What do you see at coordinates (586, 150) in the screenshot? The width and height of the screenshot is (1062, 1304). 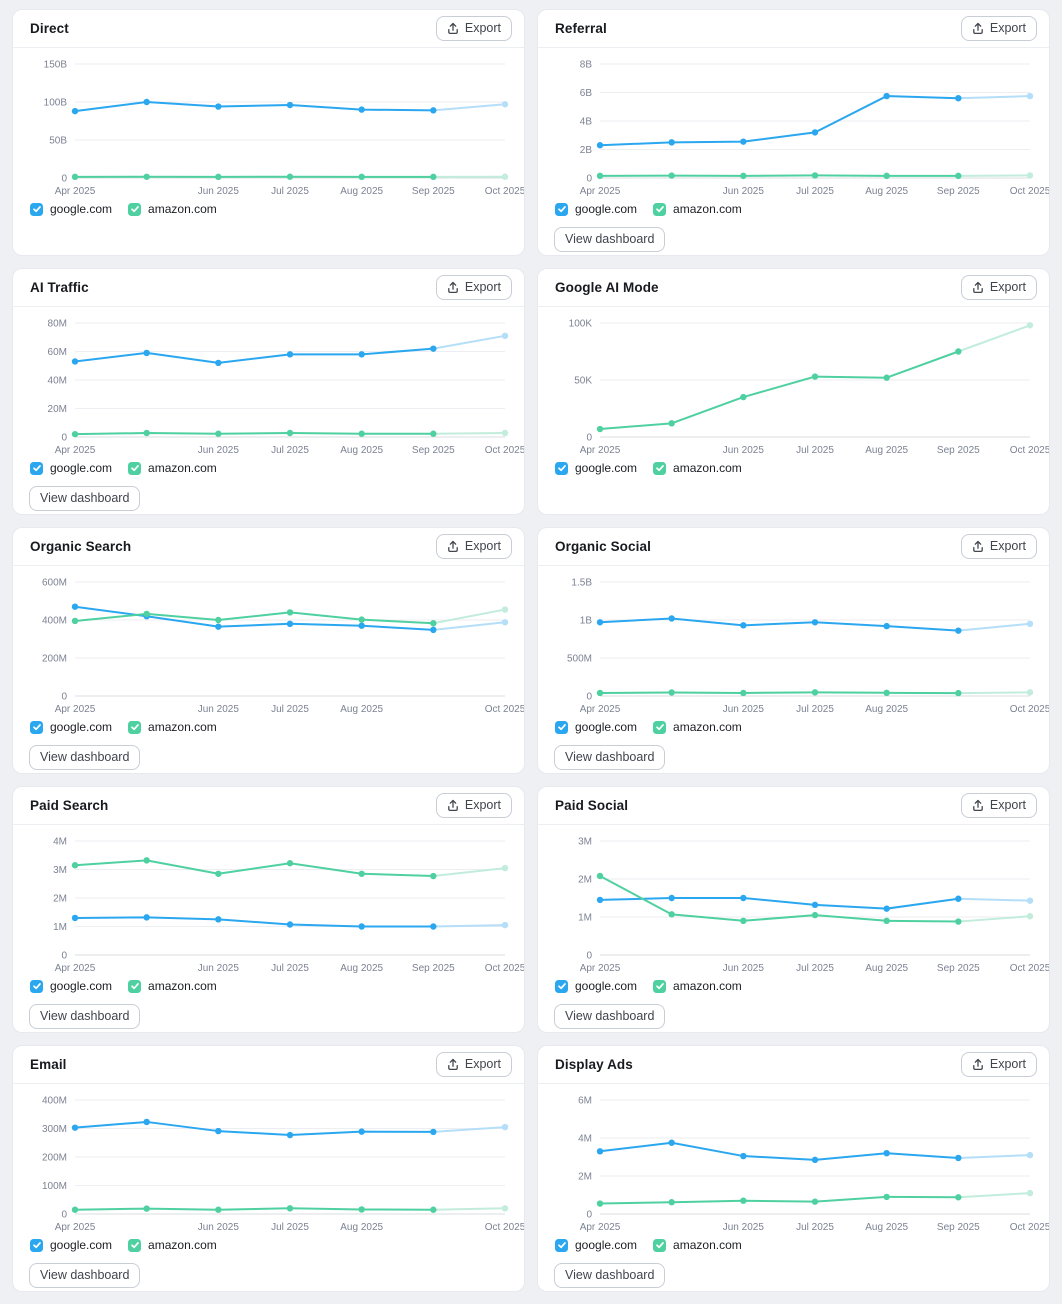 I see `svg-text: 2B` at bounding box center [586, 150].